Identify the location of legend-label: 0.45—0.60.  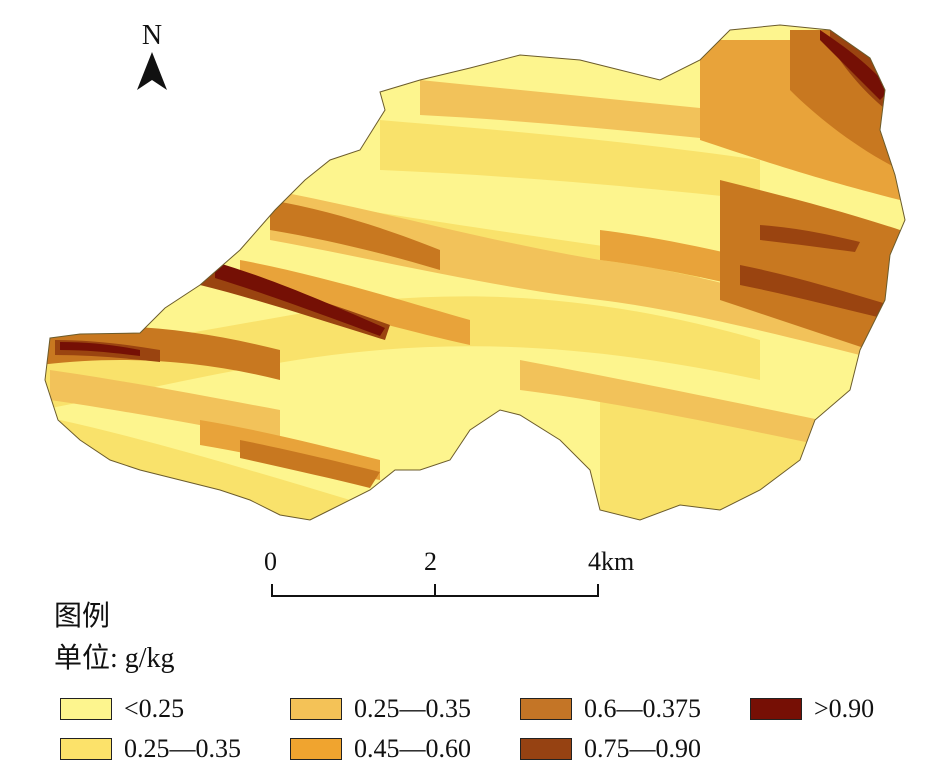
(412, 748).